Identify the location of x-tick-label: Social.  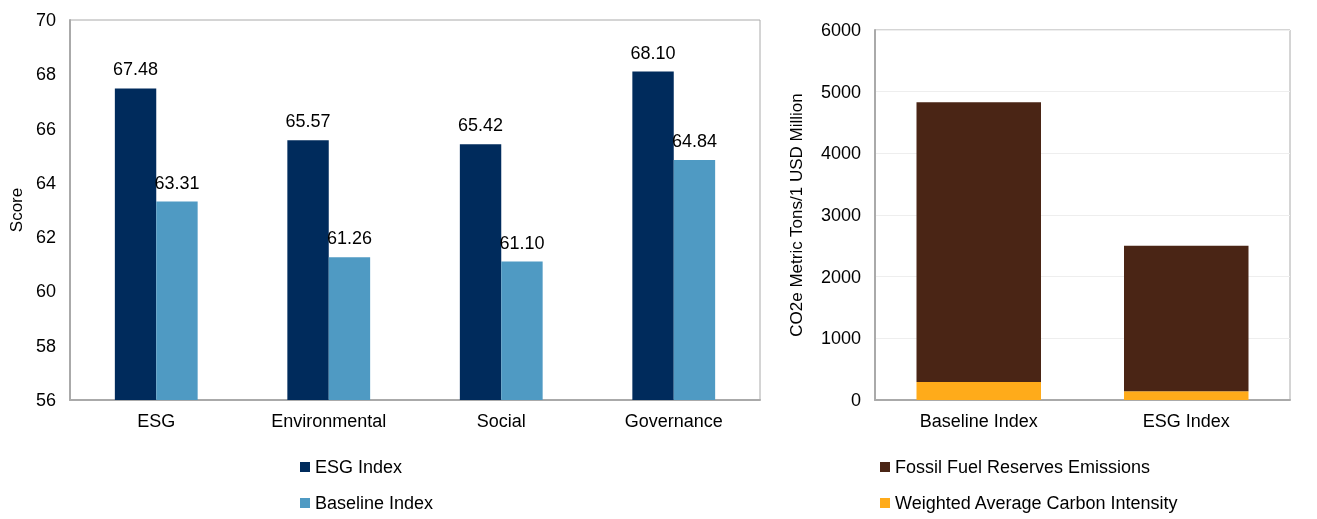
(501, 421).